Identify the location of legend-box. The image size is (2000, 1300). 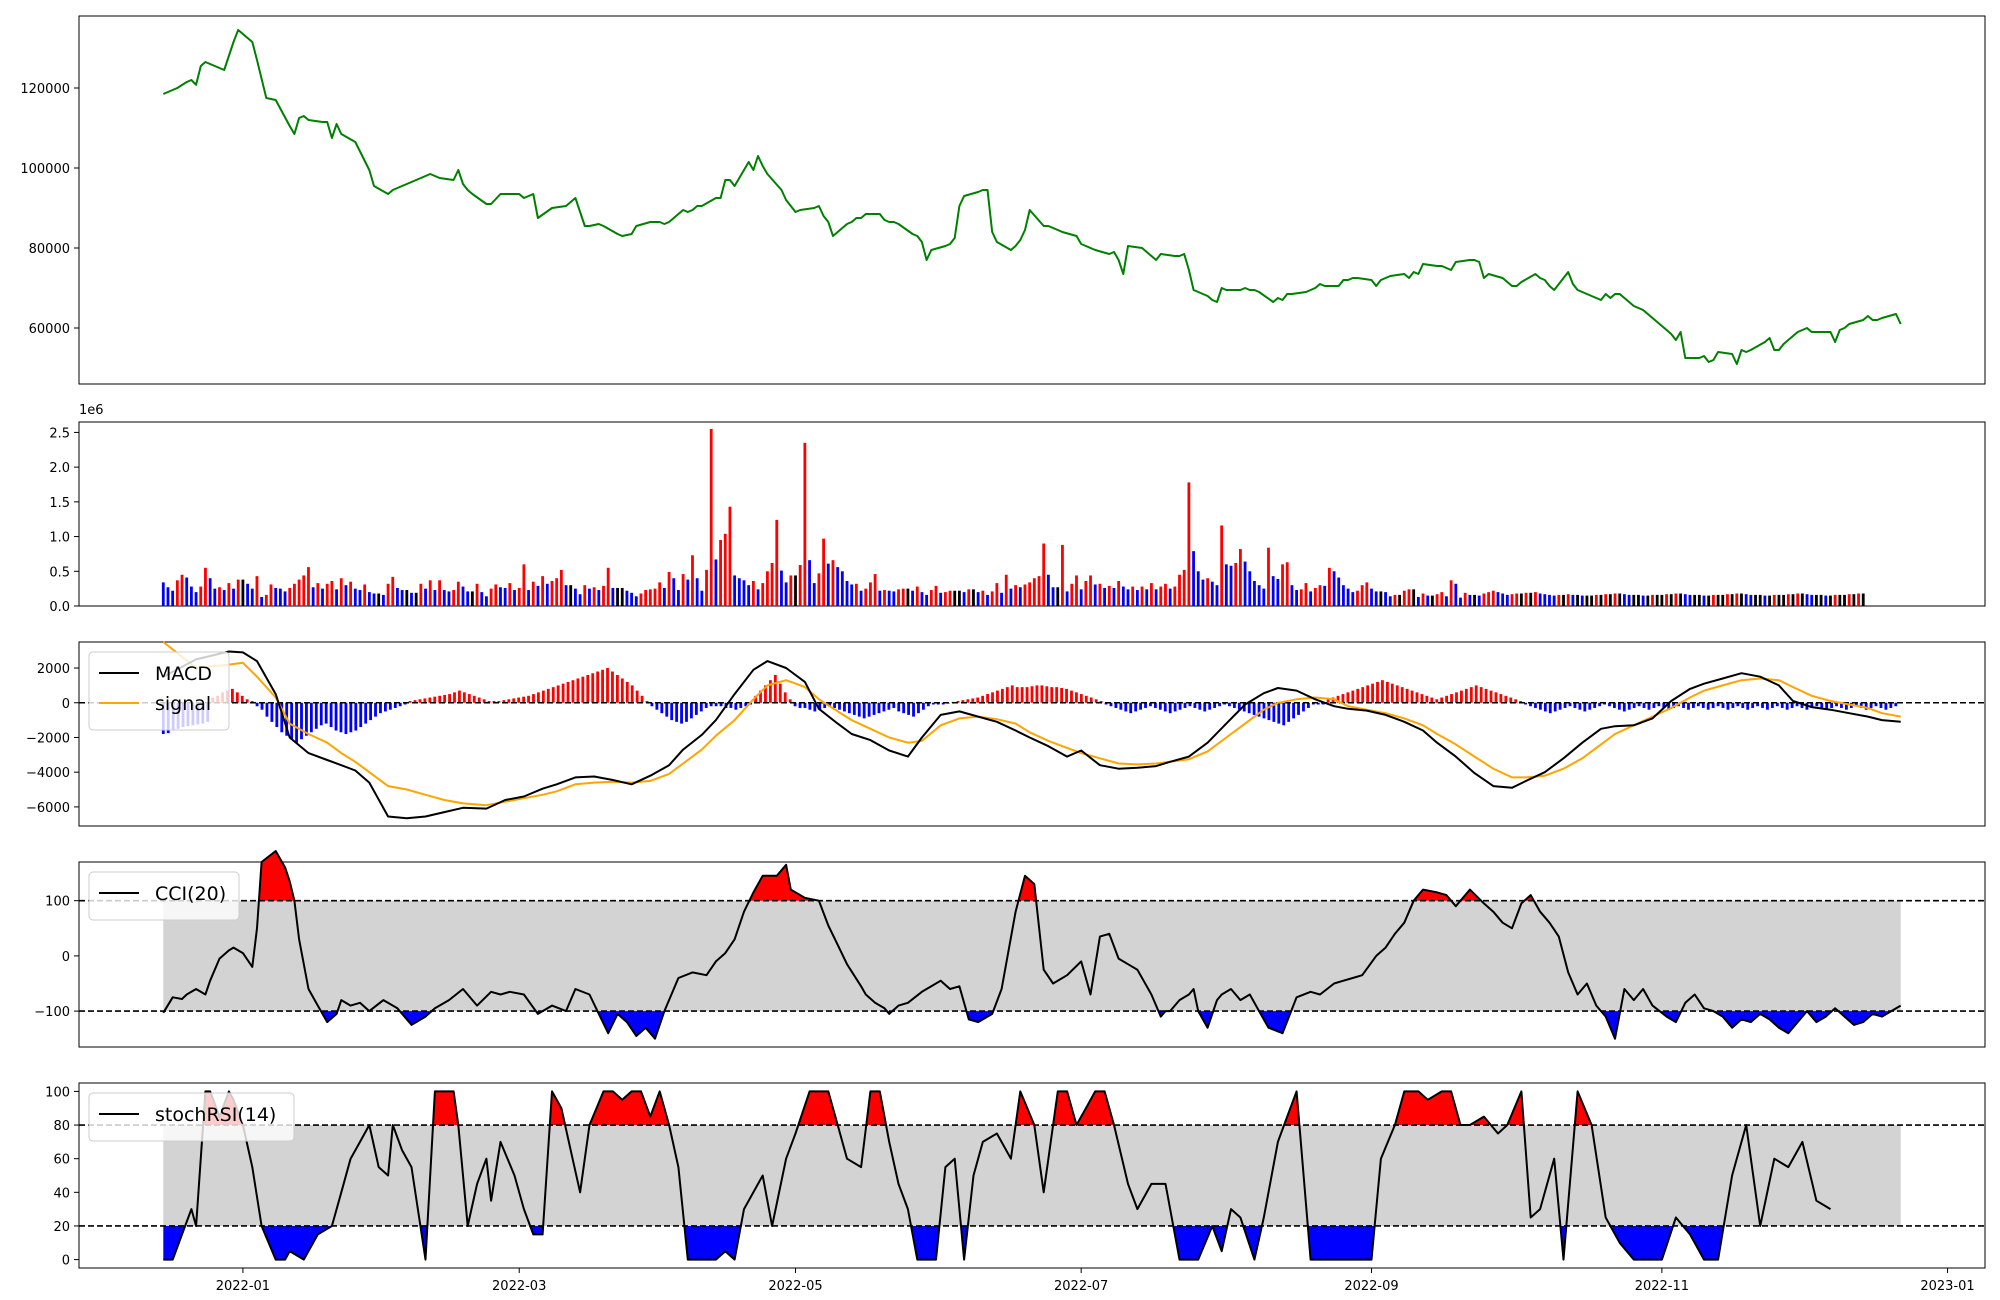
(164, 896).